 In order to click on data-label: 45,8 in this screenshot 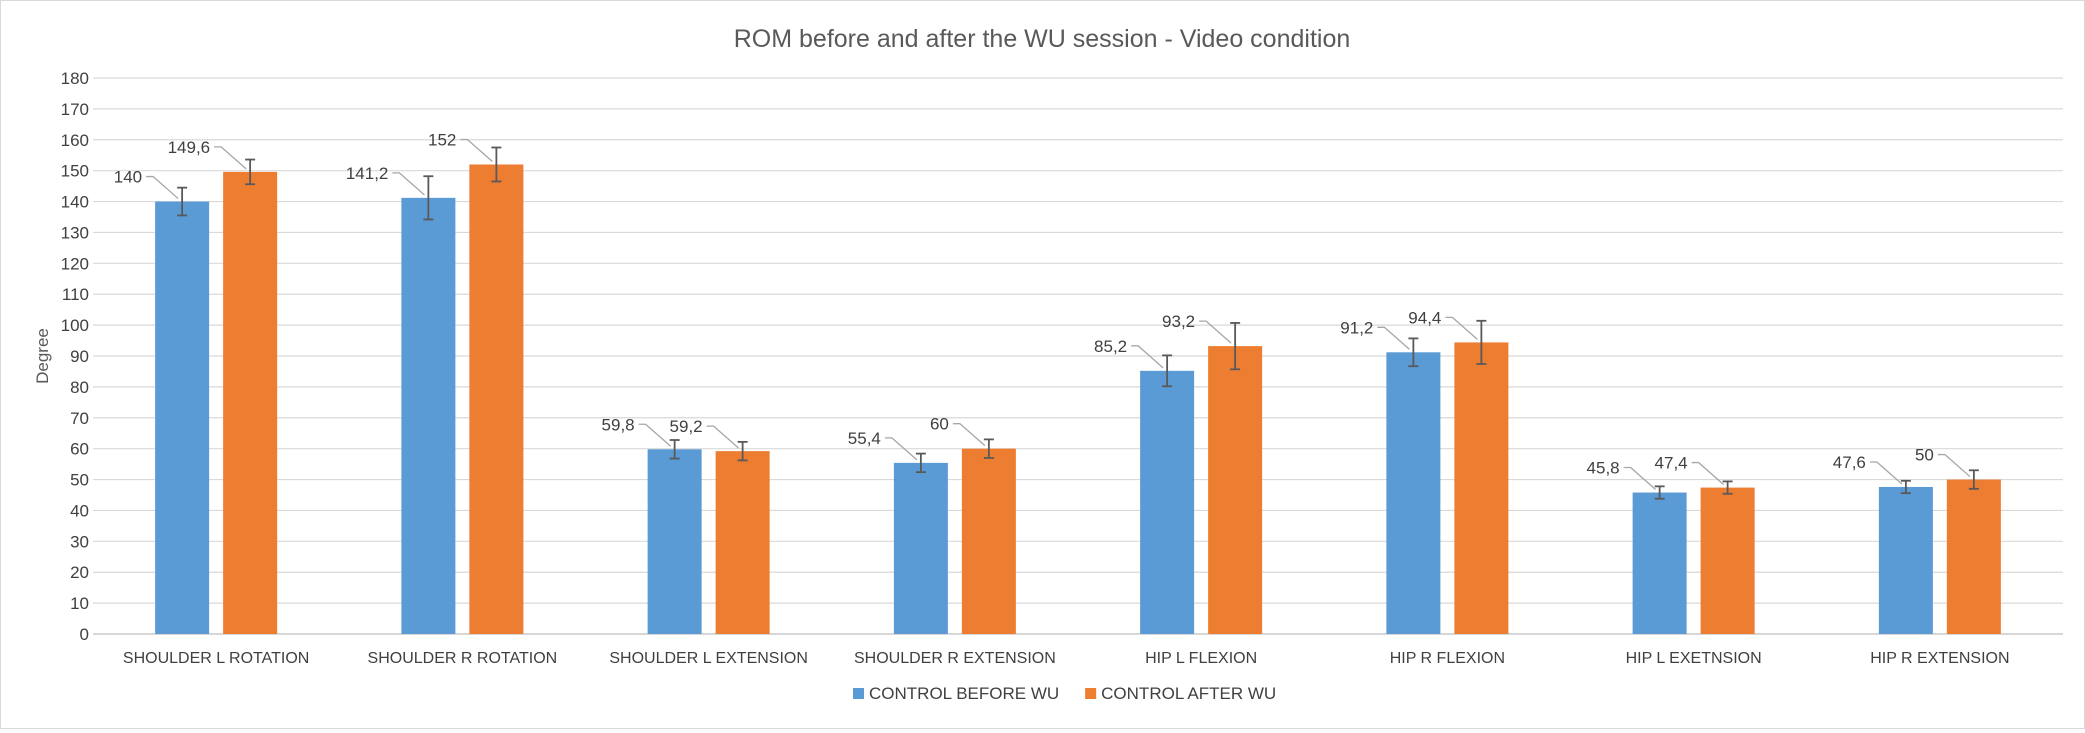, I will do `click(1603, 468)`.